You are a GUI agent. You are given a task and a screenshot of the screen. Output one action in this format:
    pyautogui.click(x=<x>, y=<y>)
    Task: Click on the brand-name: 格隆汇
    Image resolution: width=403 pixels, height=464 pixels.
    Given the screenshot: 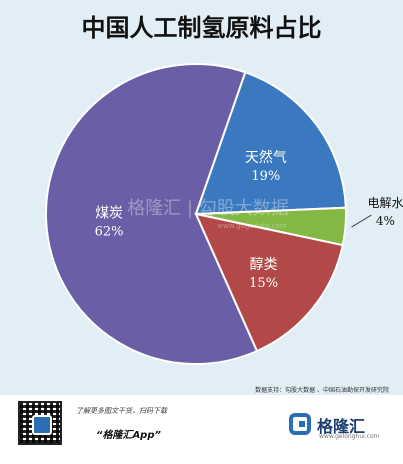 What is the action you would take?
    pyautogui.click(x=341, y=426)
    